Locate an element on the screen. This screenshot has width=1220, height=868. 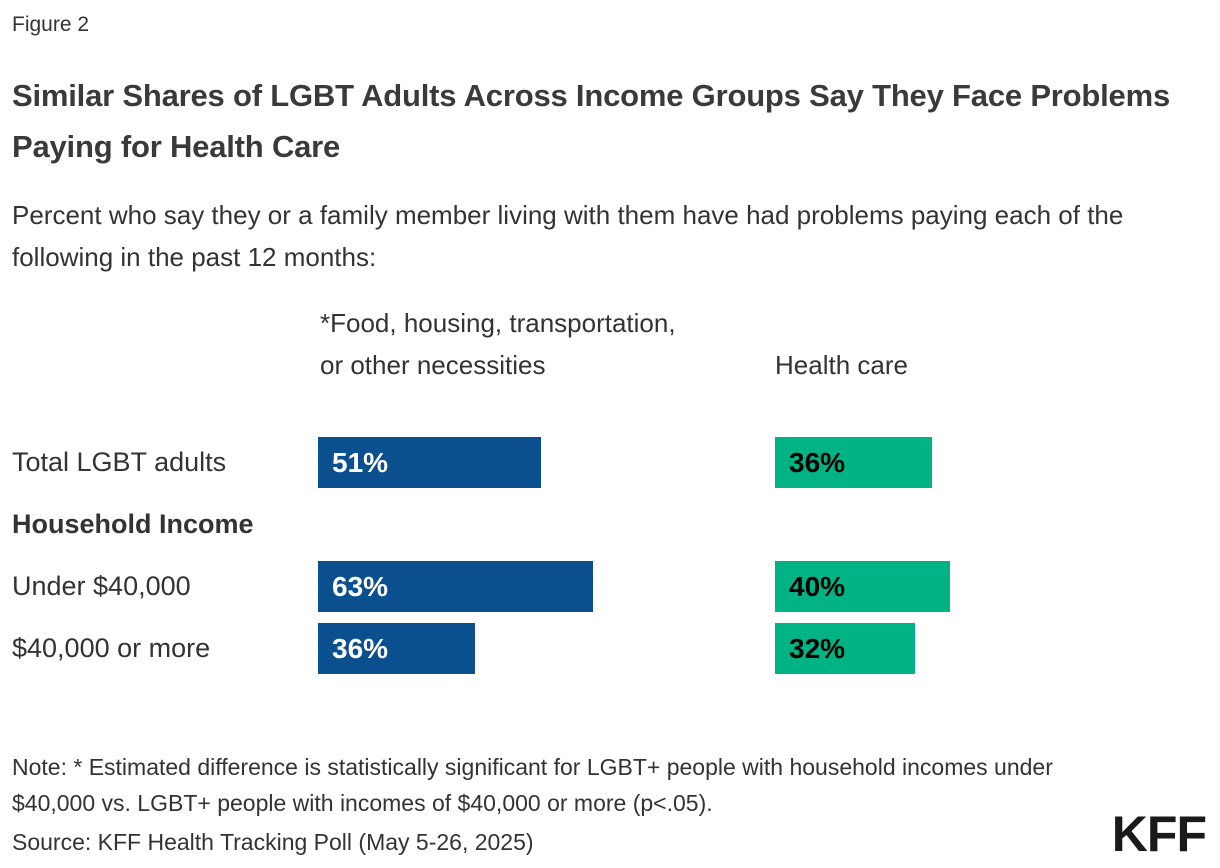
bar-necessities-40000-or-more: 36% is located at coordinates (396, 648).